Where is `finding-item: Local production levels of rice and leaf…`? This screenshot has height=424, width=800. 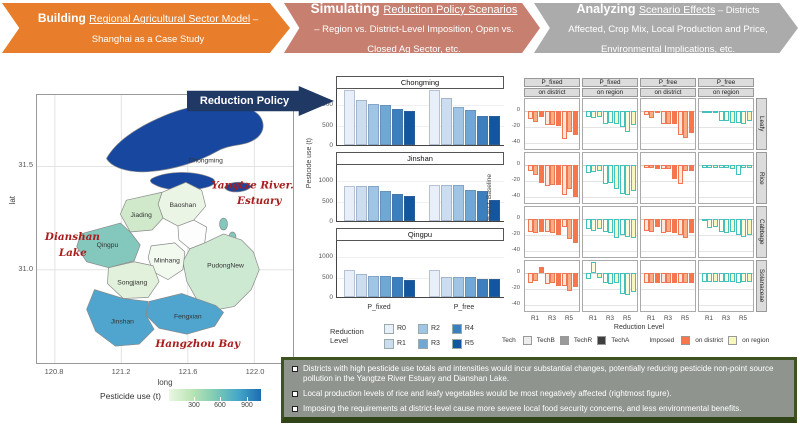 finding-item: Local production levels of rice and leaf… is located at coordinates (539, 394).